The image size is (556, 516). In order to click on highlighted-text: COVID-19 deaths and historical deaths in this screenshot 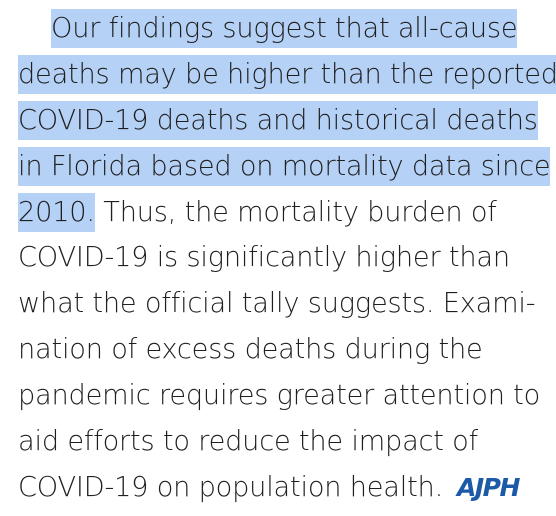, I will do `click(278, 120)`.